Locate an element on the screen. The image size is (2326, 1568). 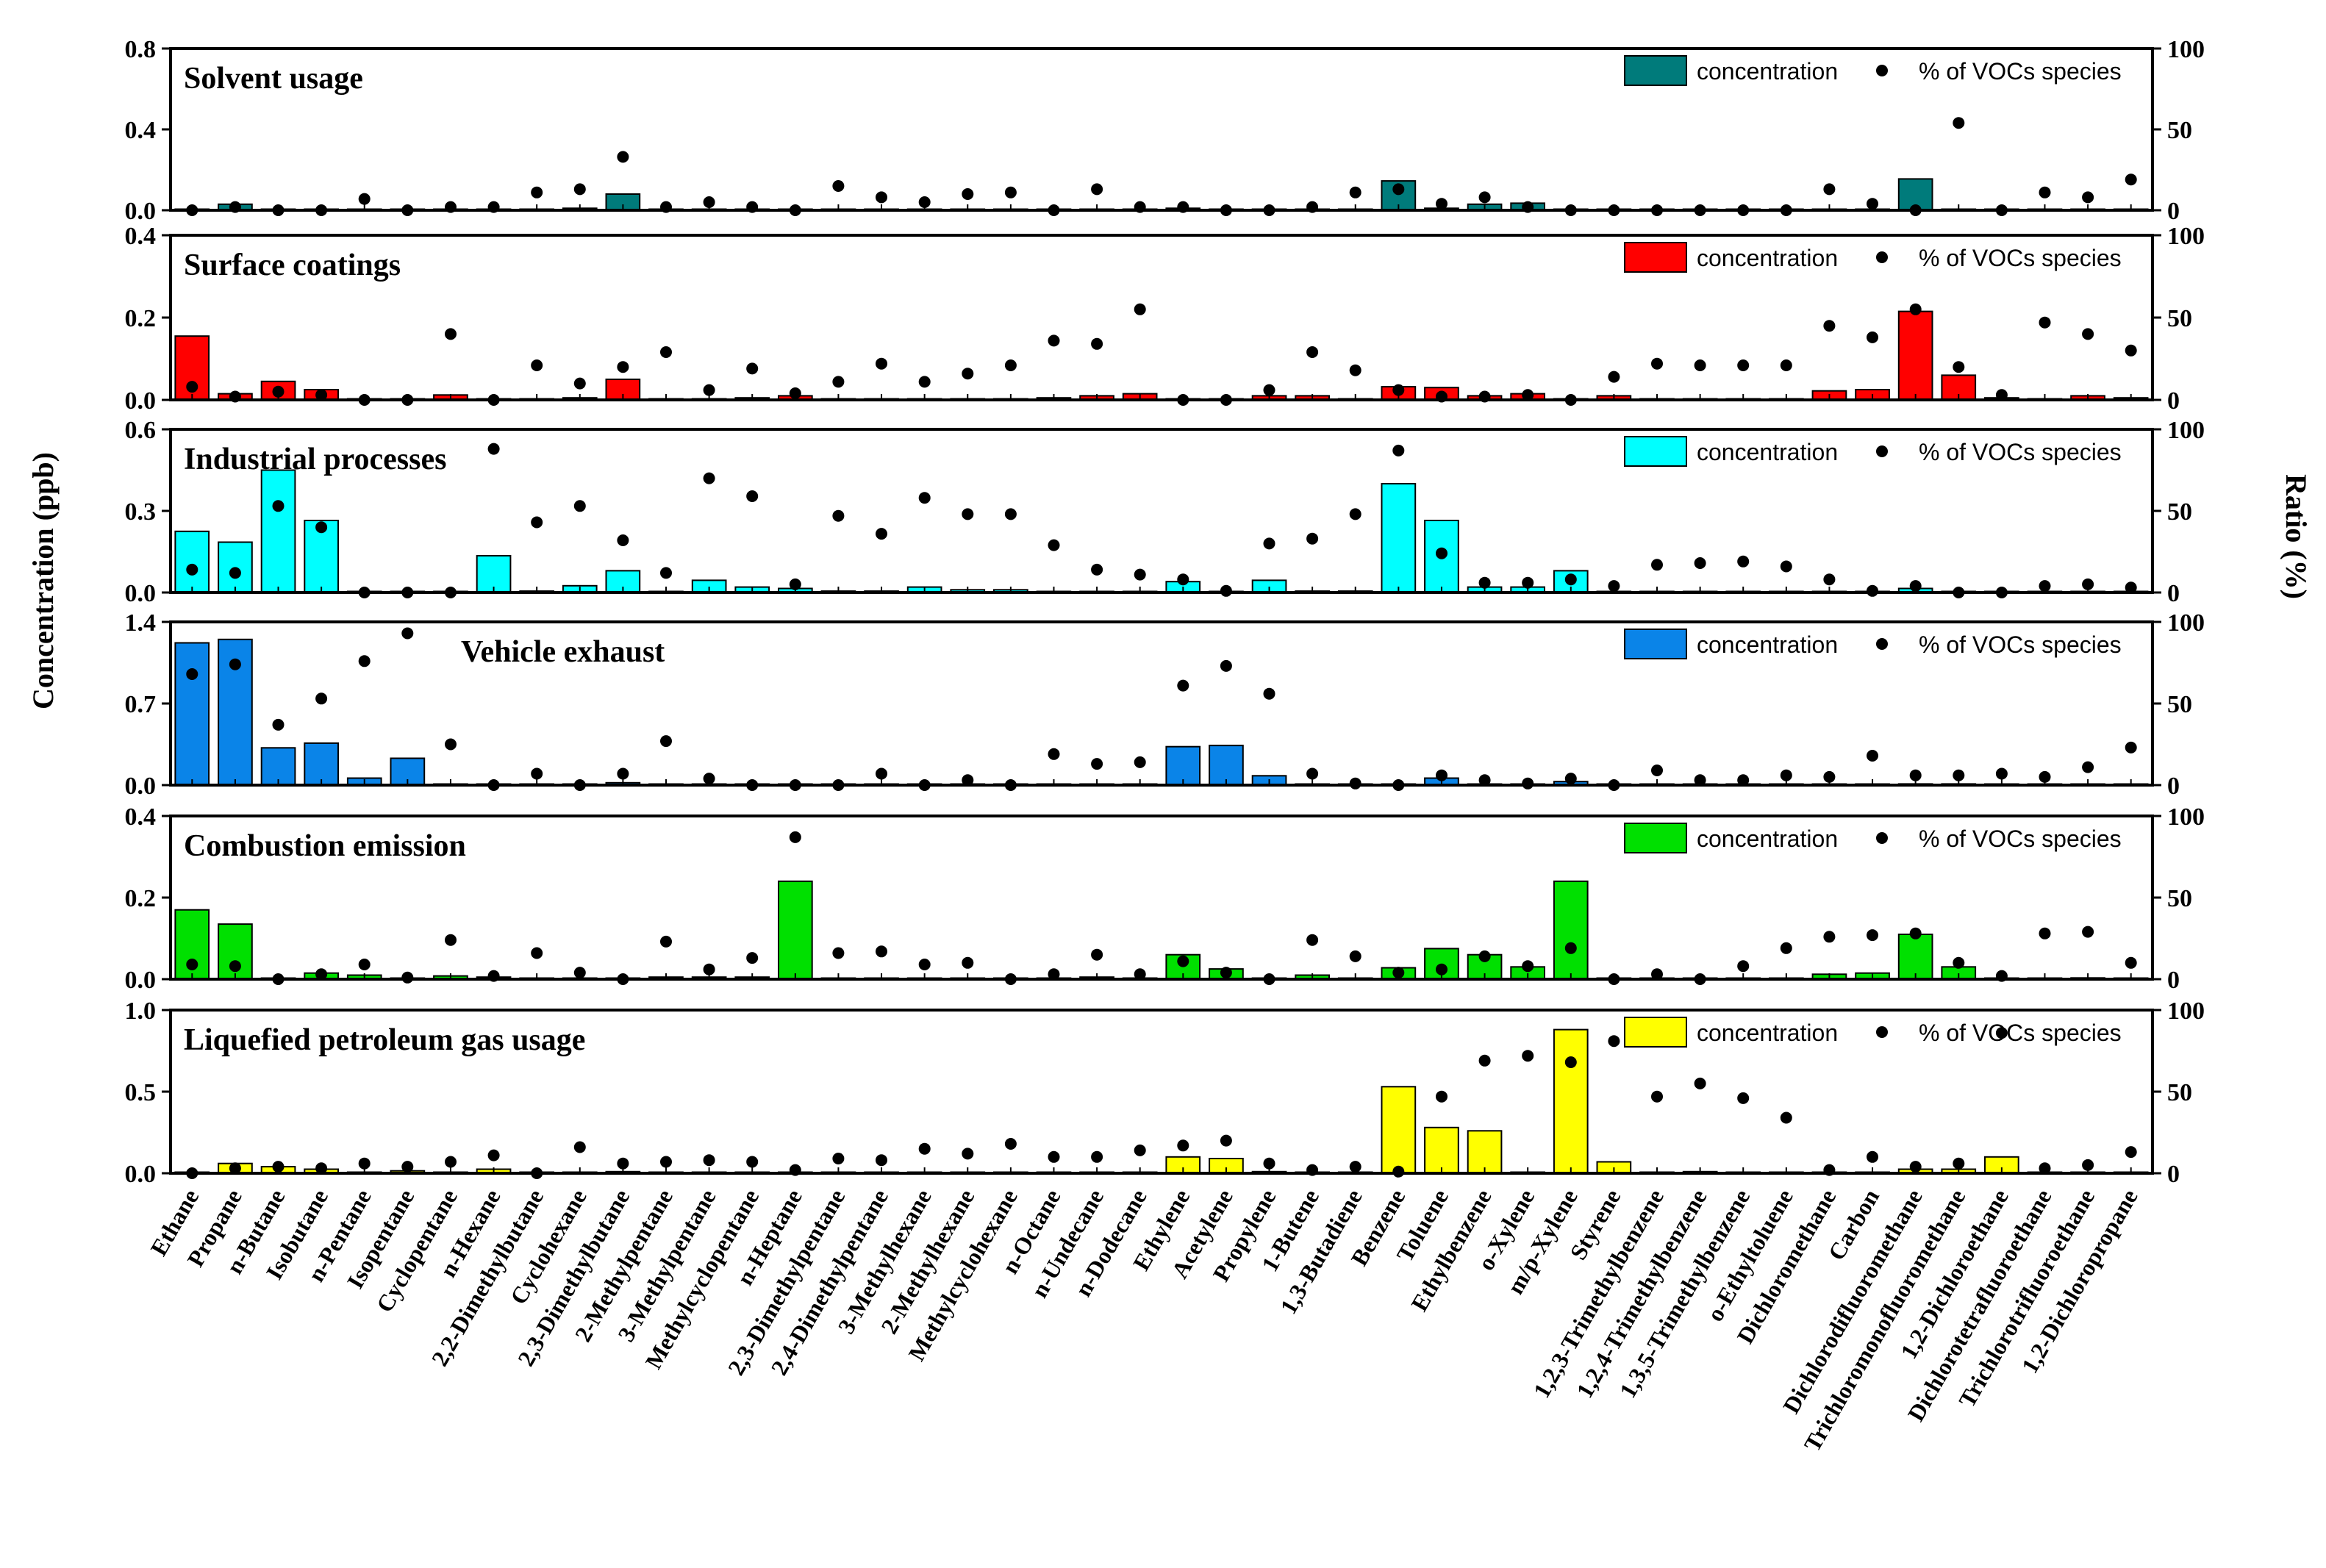
panel-title: Solvent usage is located at coordinates (273, 79).